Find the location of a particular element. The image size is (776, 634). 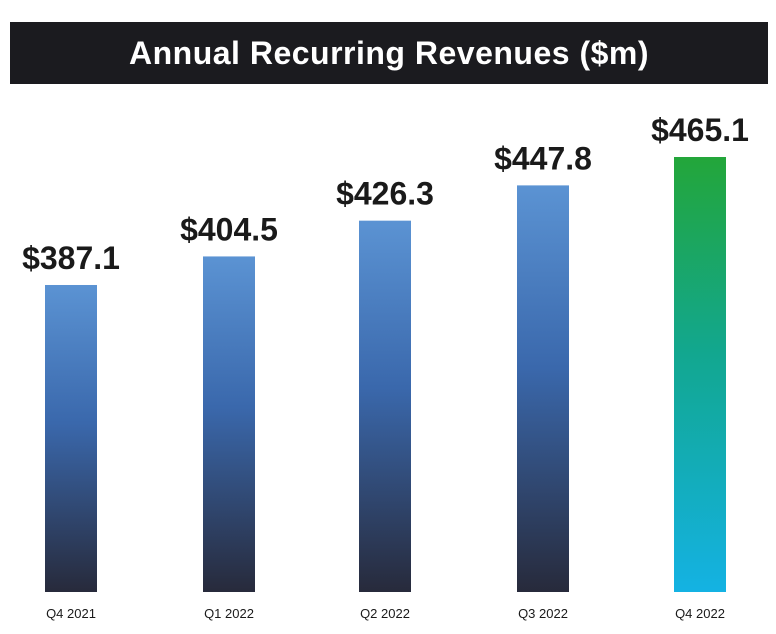

x-tick-label: Q4 2022 is located at coordinates (700, 613).